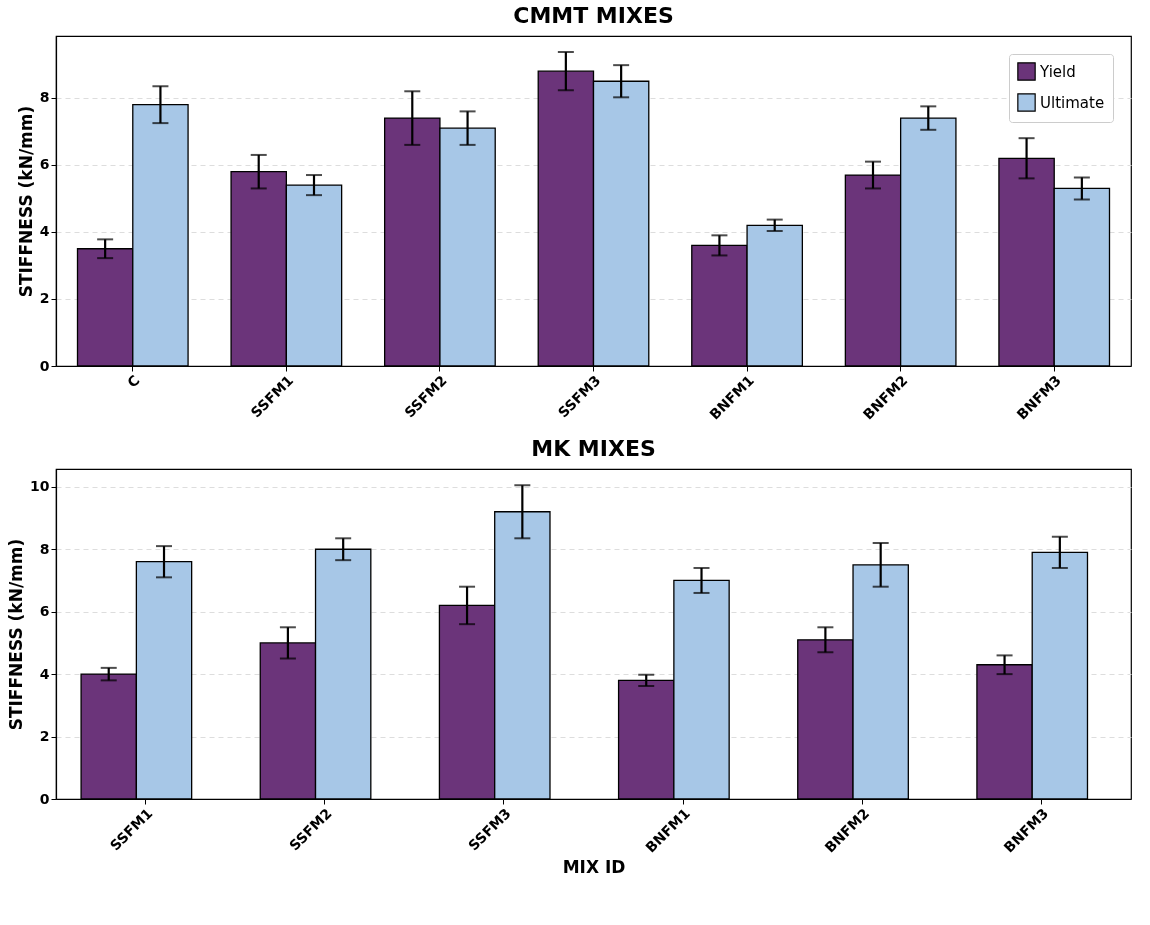 This screenshot has height=925, width=1150. Describe the element at coordinates (40, 486) in the screenshot. I see `y-tick-label: 10` at that location.